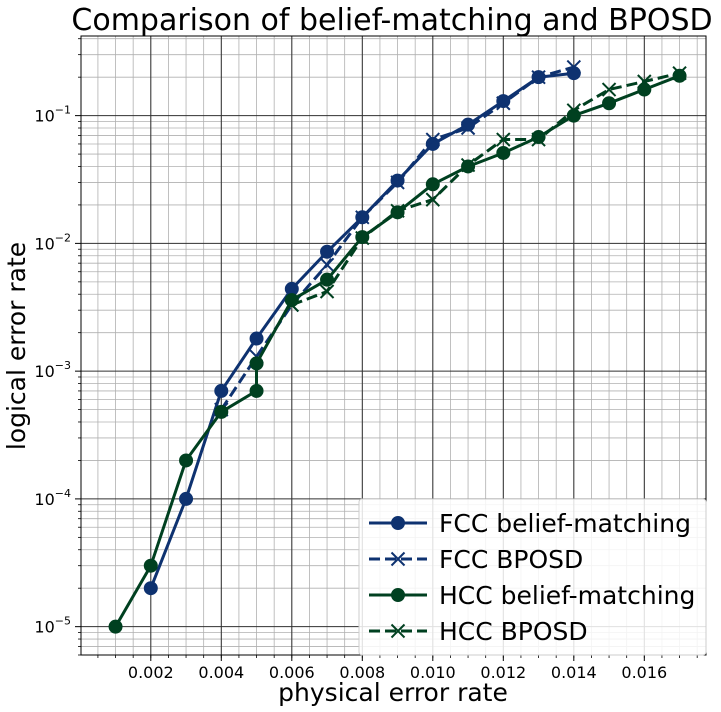 This screenshot has width=721, height=712. I want to click on legend-label: HCC BPOSD, so click(513, 631).